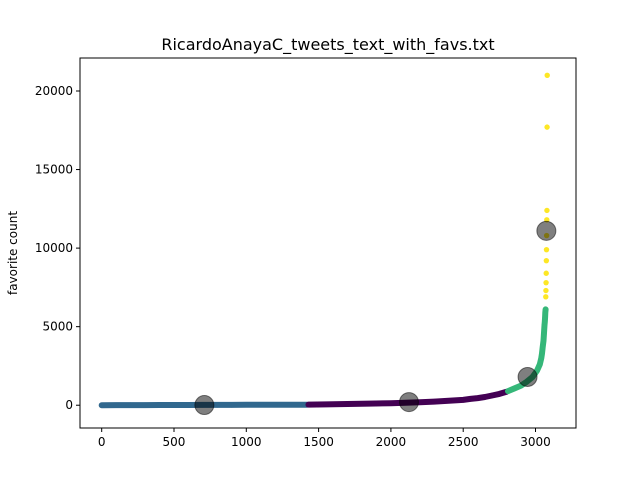  I want to click on x-tick-label: 2500, so click(463, 442).